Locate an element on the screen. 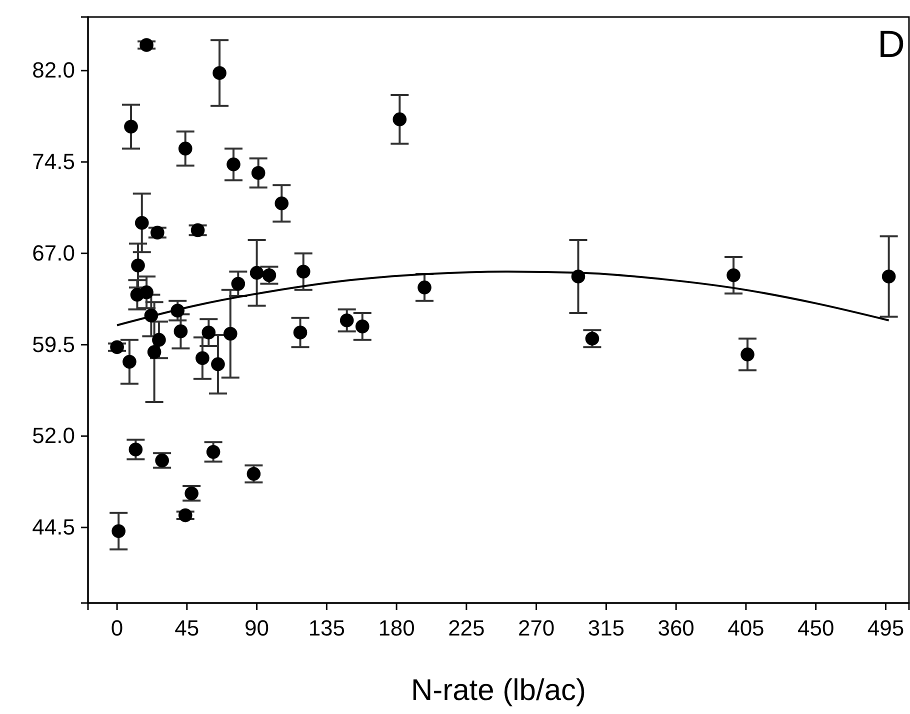 The image size is (910, 714). annotation: D is located at coordinates (891, 45).